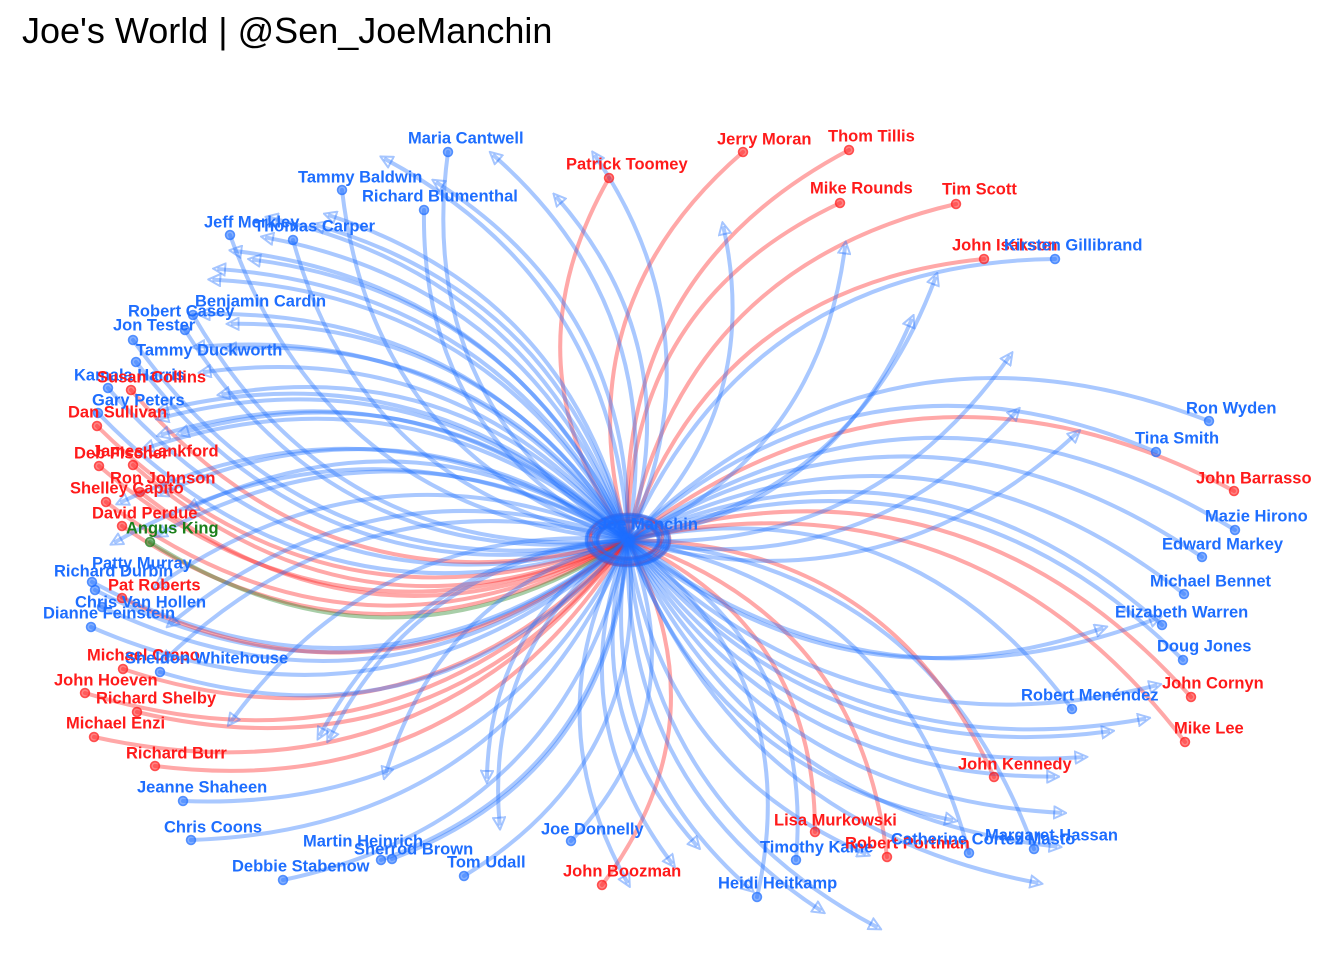  I want to click on node-deb-fischer, so click(99, 466).